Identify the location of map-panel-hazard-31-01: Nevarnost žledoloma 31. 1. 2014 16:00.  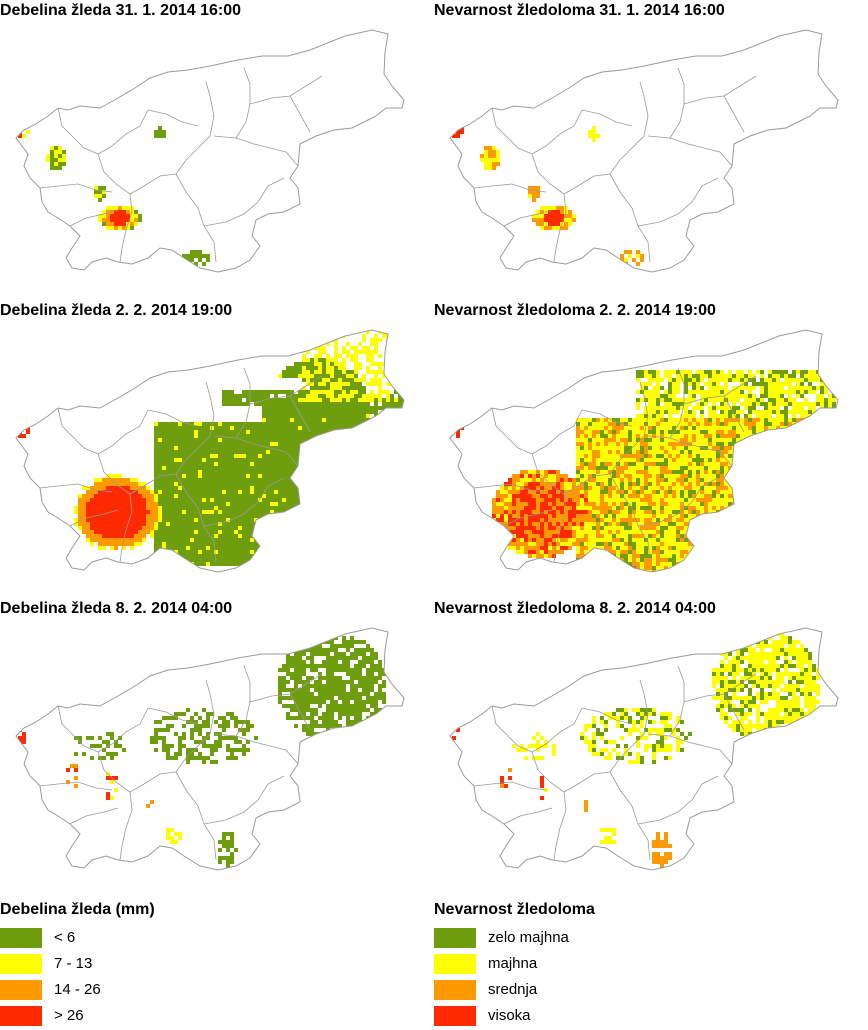
(644, 150).